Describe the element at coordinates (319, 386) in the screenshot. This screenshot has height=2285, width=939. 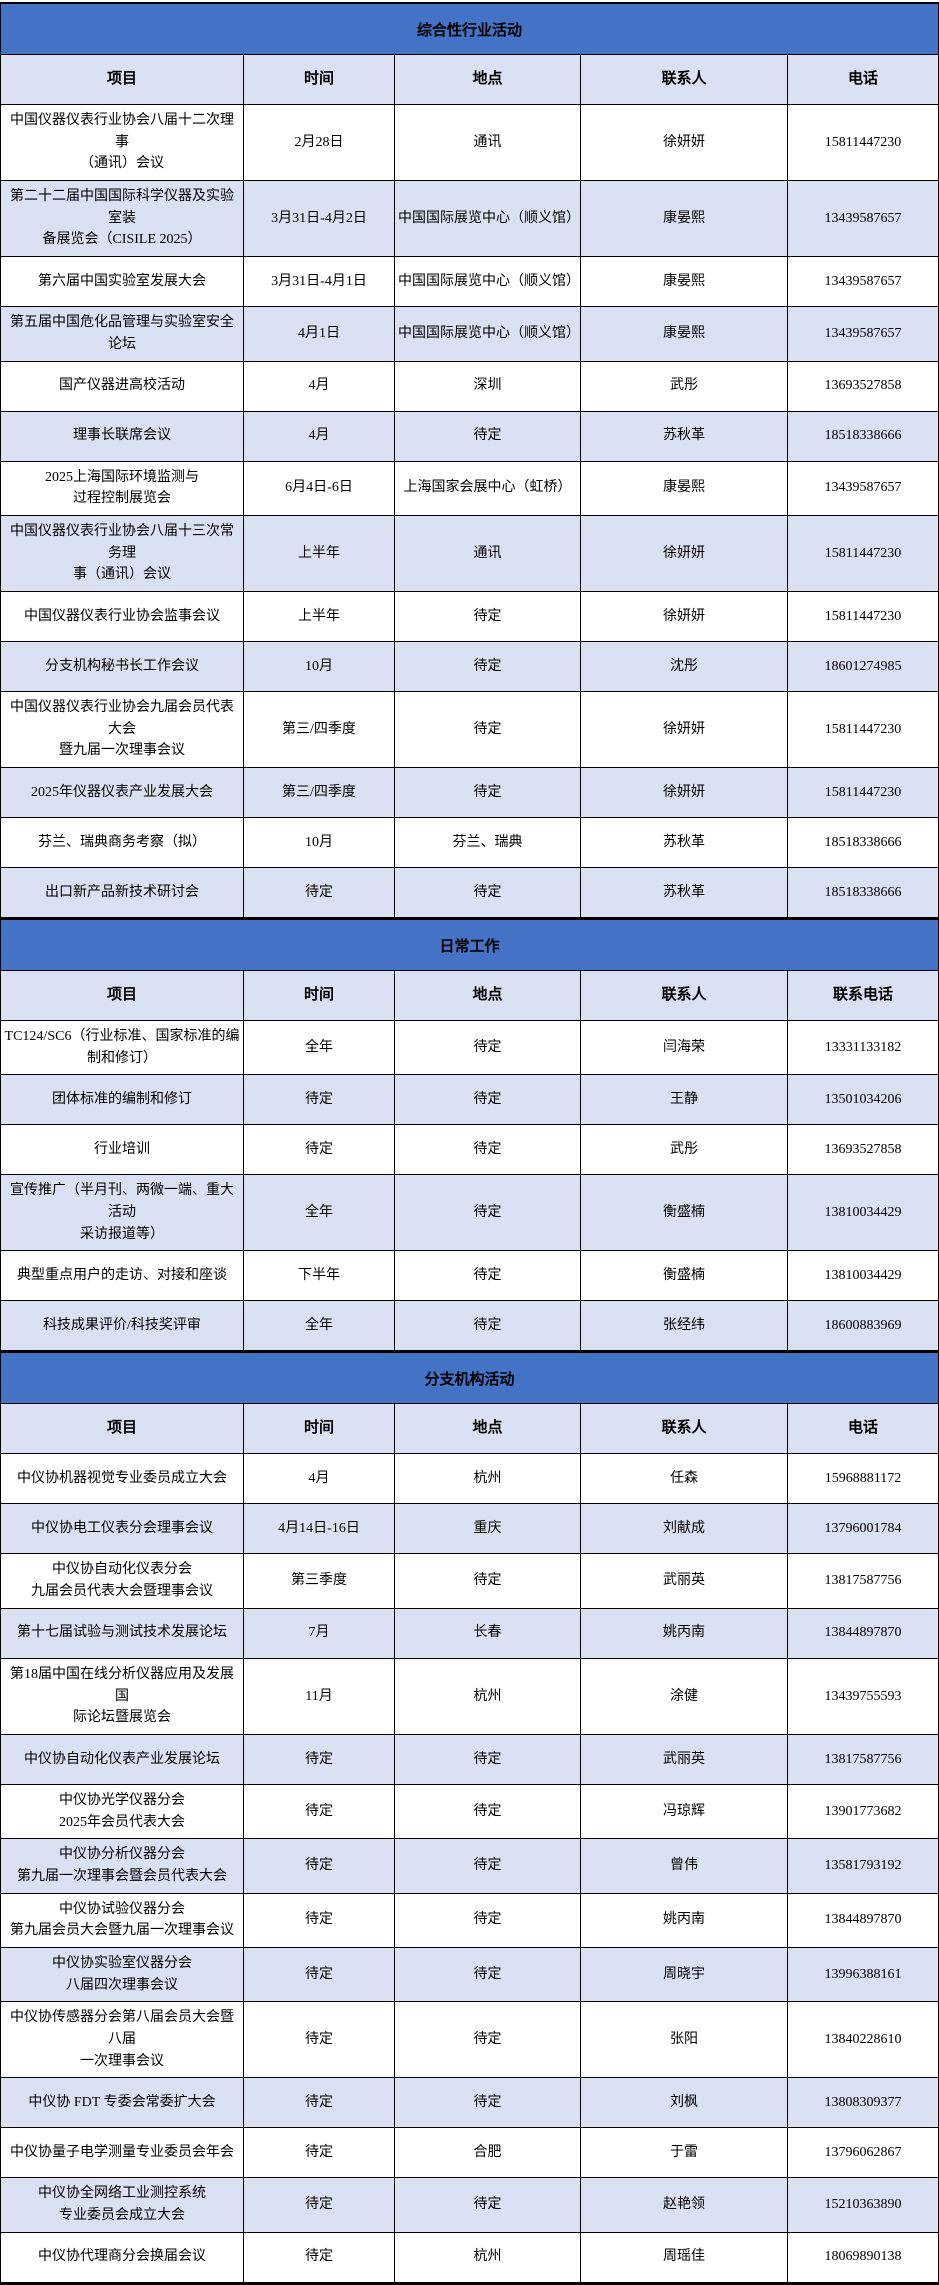
I see `cell-time: 4月` at that location.